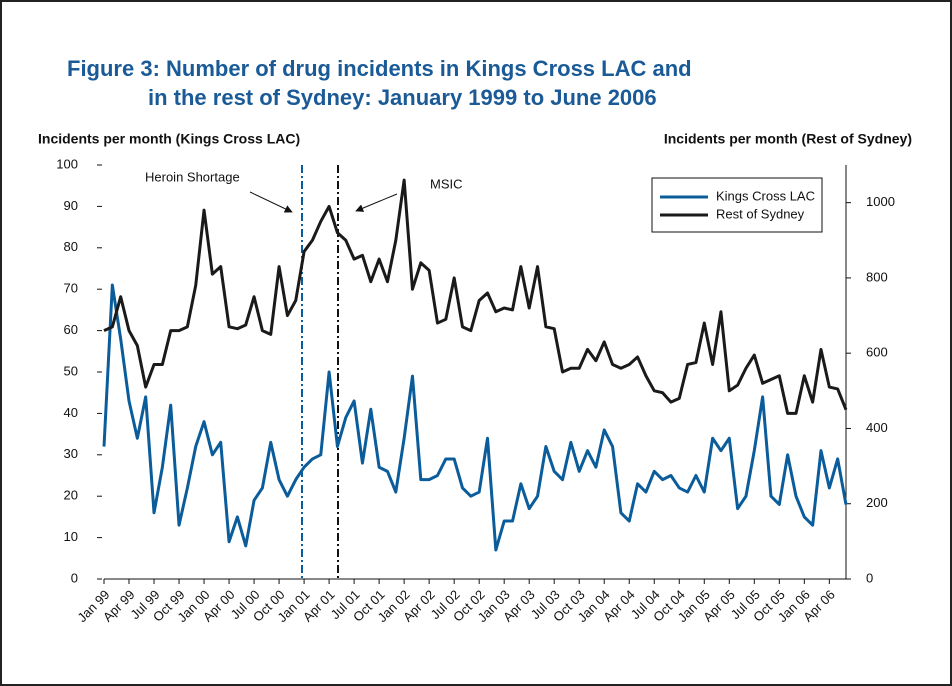 This screenshot has width=952, height=686. I want to click on y-tick-label: 20, so click(71, 495).